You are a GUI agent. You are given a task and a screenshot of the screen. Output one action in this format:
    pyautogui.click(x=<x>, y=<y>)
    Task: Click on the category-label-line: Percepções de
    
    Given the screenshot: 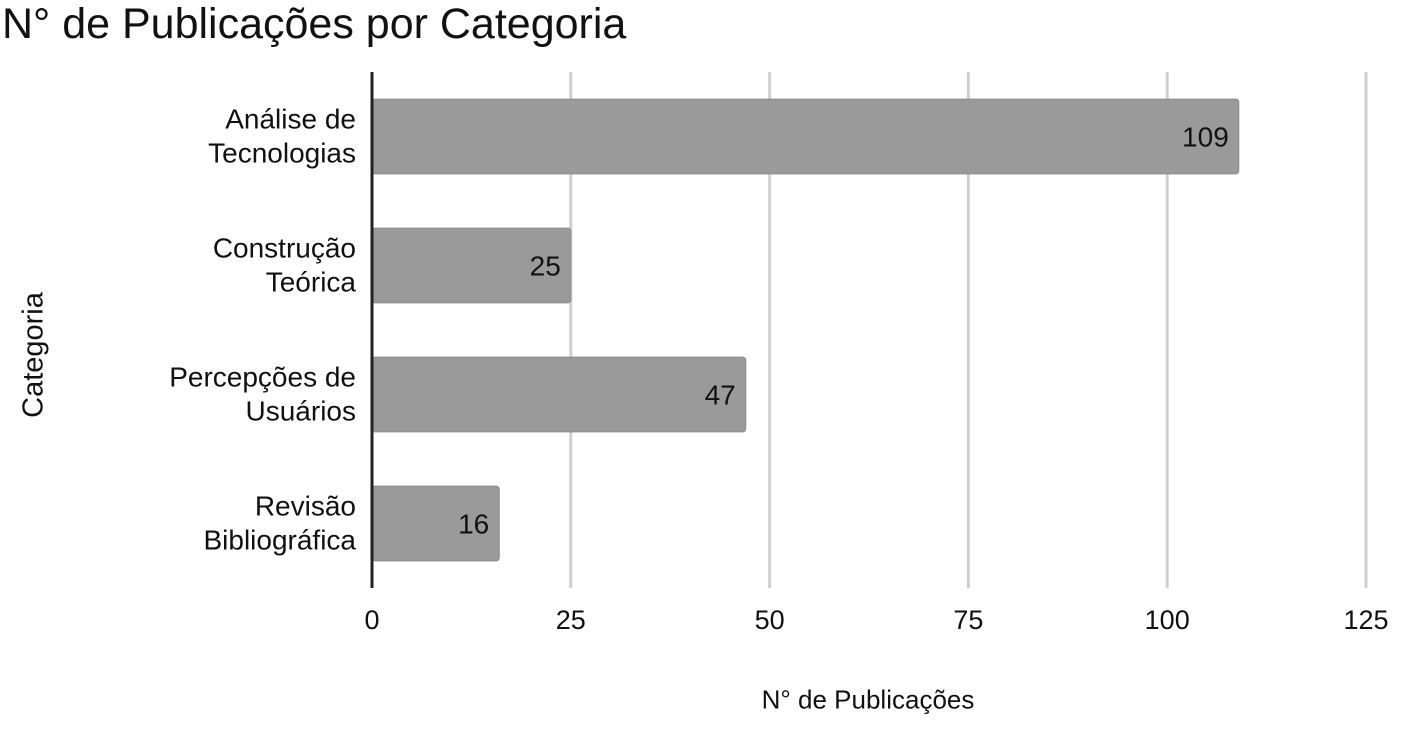 What is the action you would take?
    pyautogui.click(x=262, y=377)
    